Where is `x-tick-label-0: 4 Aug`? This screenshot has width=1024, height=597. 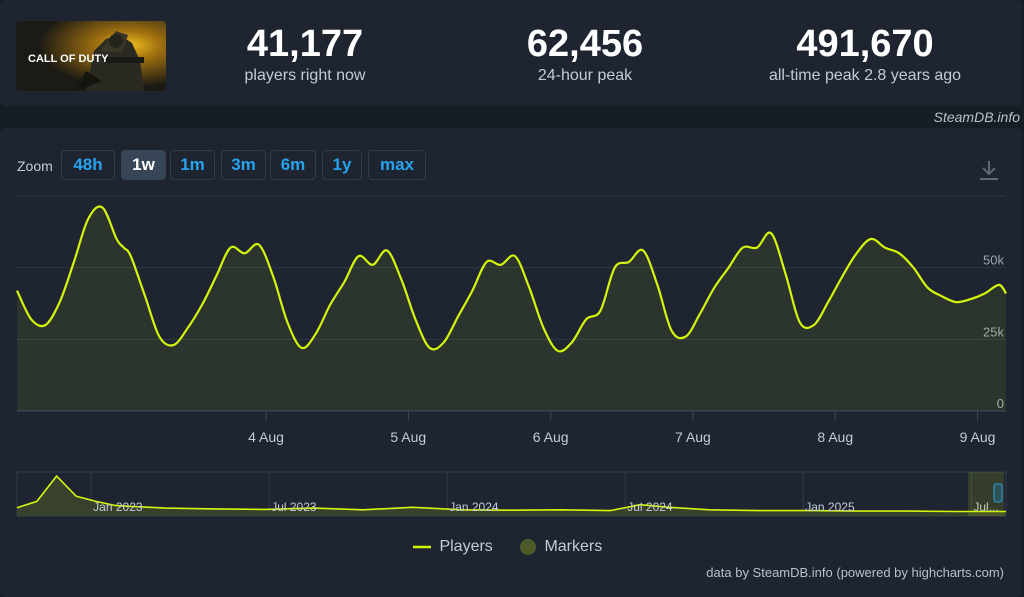 x-tick-label-0: 4 Aug is located at coordinates (266, 437).